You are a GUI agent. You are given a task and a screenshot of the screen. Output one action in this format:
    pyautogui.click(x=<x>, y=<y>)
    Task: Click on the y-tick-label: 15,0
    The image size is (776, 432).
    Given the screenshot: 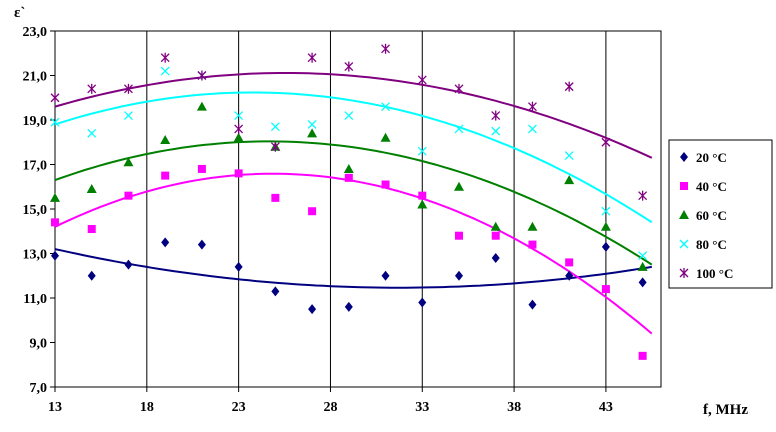 What is the action you would take?
    pyautogui.click(x=35, y=210)
    